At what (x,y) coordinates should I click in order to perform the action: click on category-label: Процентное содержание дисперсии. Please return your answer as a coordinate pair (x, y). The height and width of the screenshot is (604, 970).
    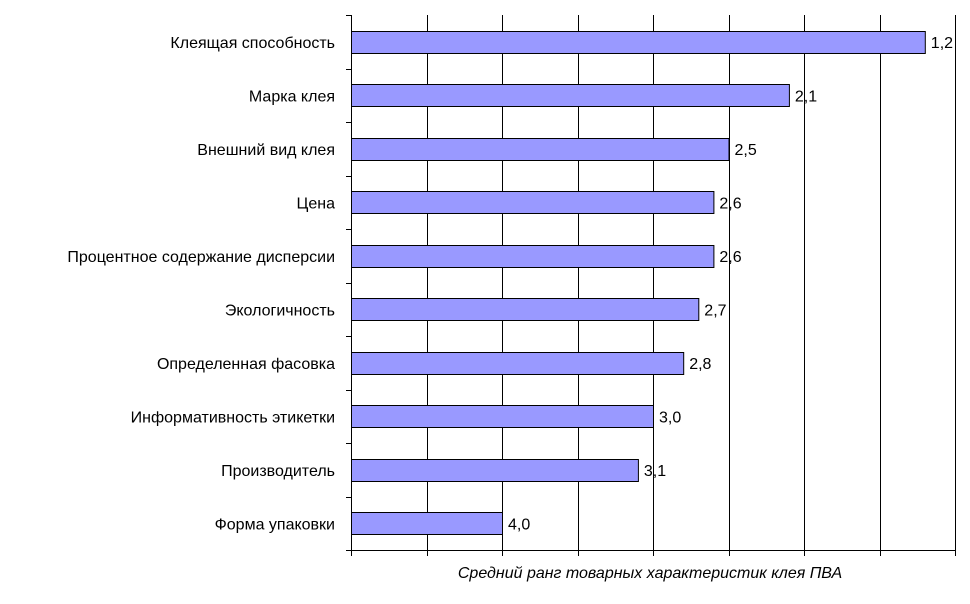
    Looking at the image, I should click on (201, 257).